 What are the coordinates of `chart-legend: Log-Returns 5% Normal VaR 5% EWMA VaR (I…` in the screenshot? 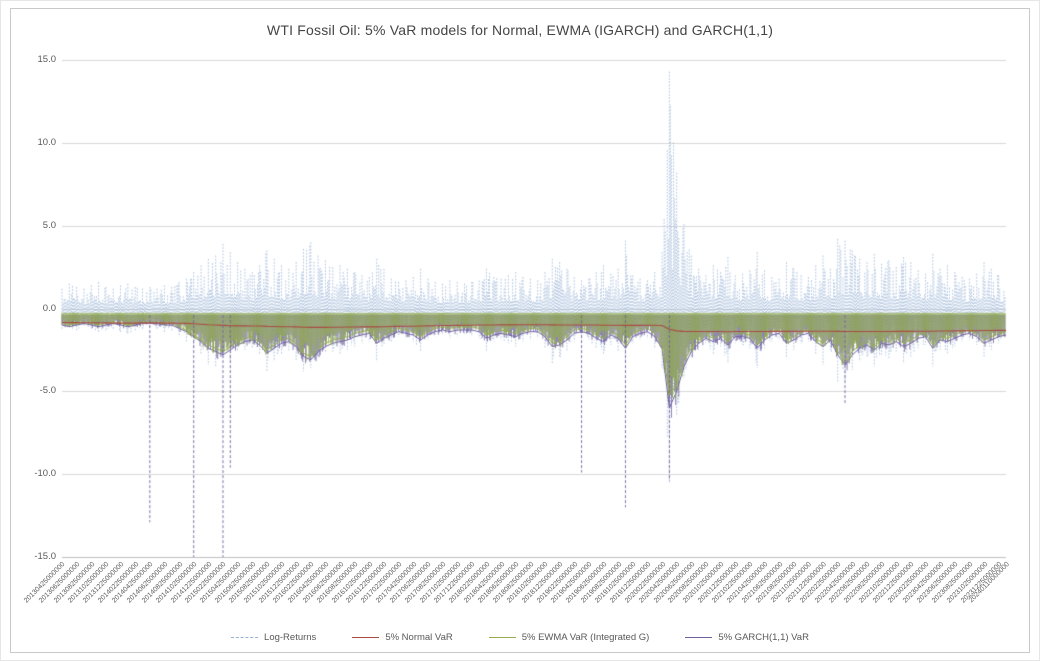 It's located at (520, 637).